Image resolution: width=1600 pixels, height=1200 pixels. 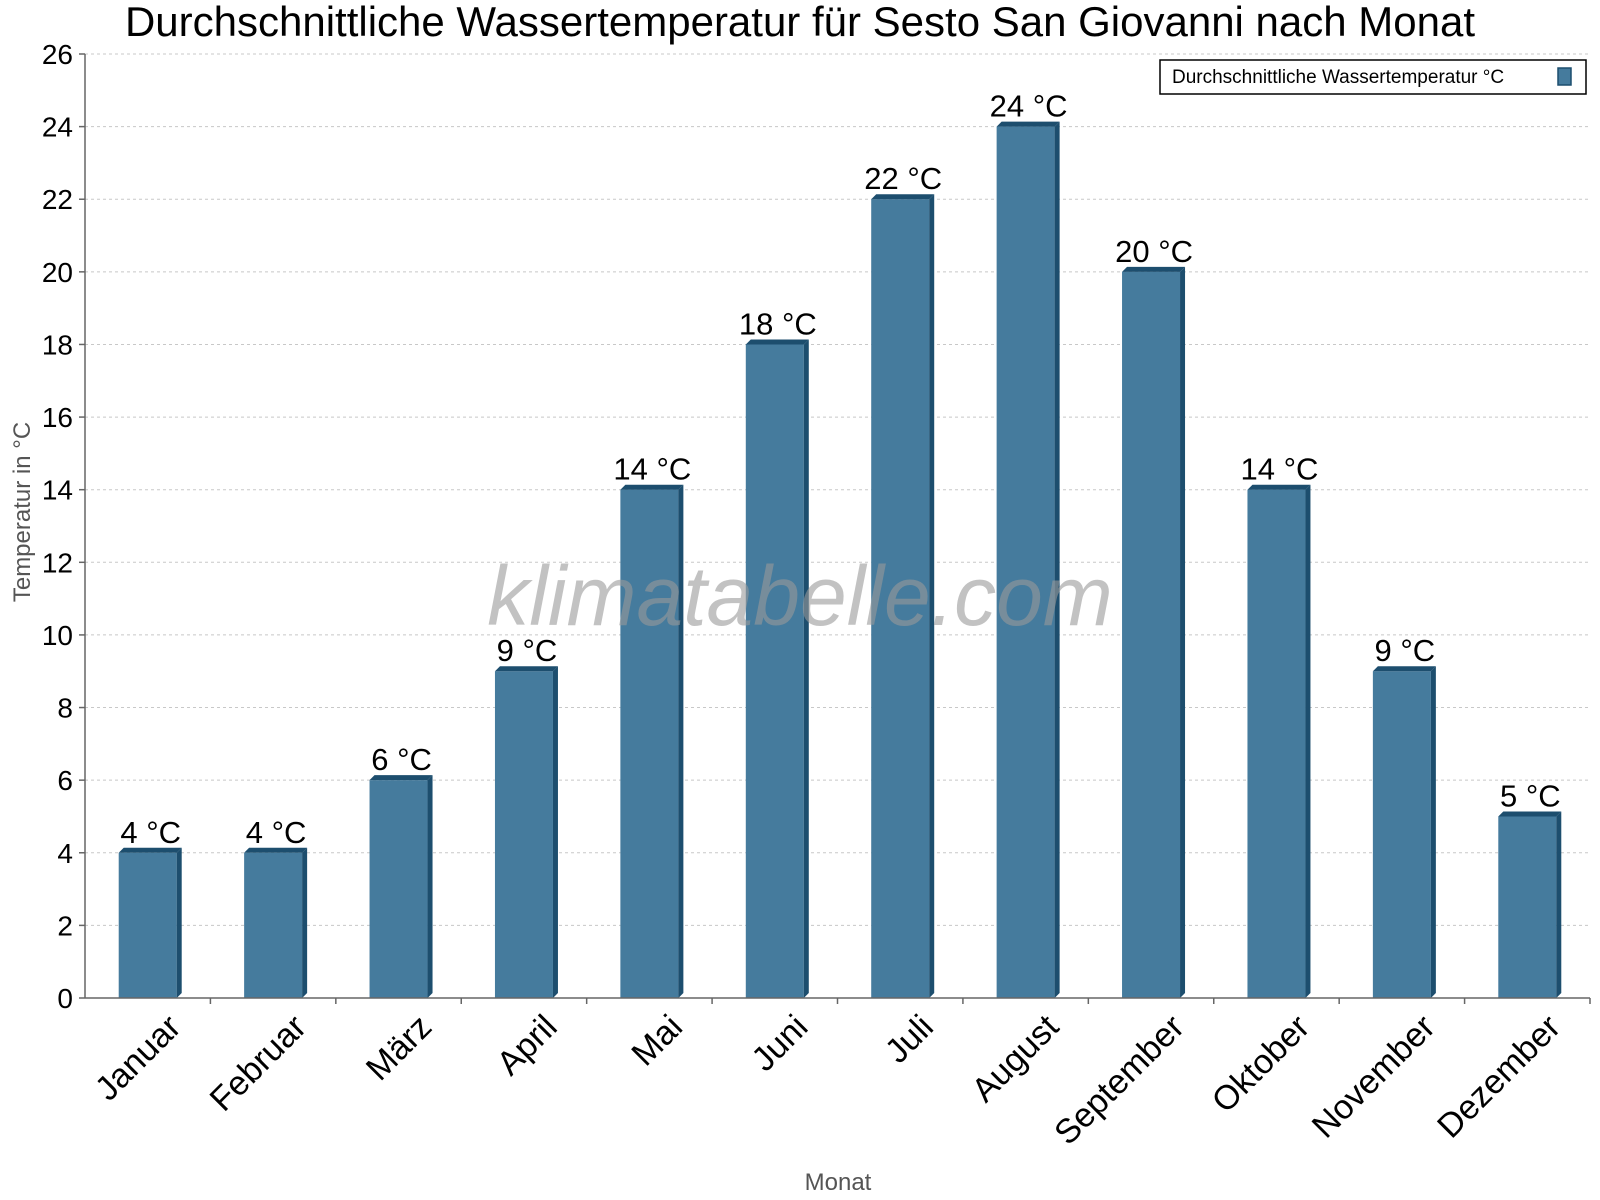 I want to click on x-tick-label: Januar, so click(x=138, y=1058).